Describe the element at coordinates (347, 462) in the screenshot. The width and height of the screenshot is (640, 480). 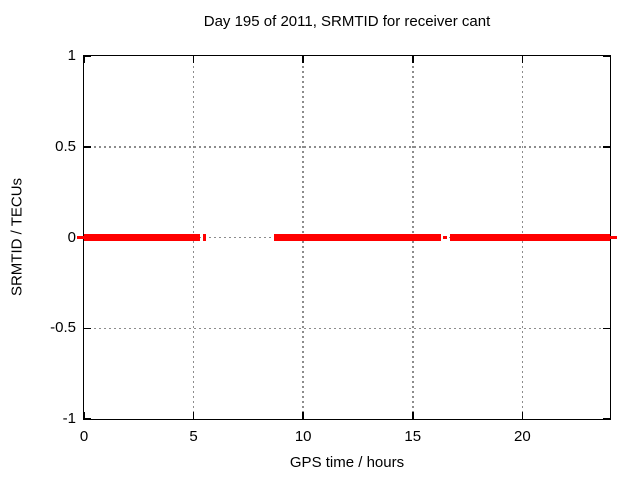
I see `x-axis-label: GPS time / hours` at that location.